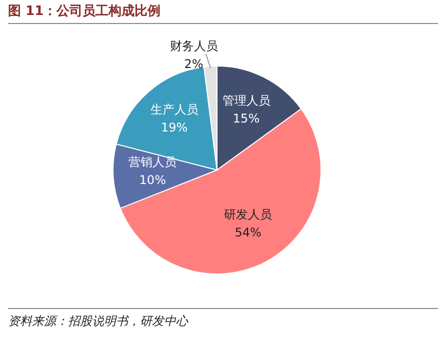 This screenshot has width=445, height=343. I want to click on data-label: 2%, so click(194, 63).